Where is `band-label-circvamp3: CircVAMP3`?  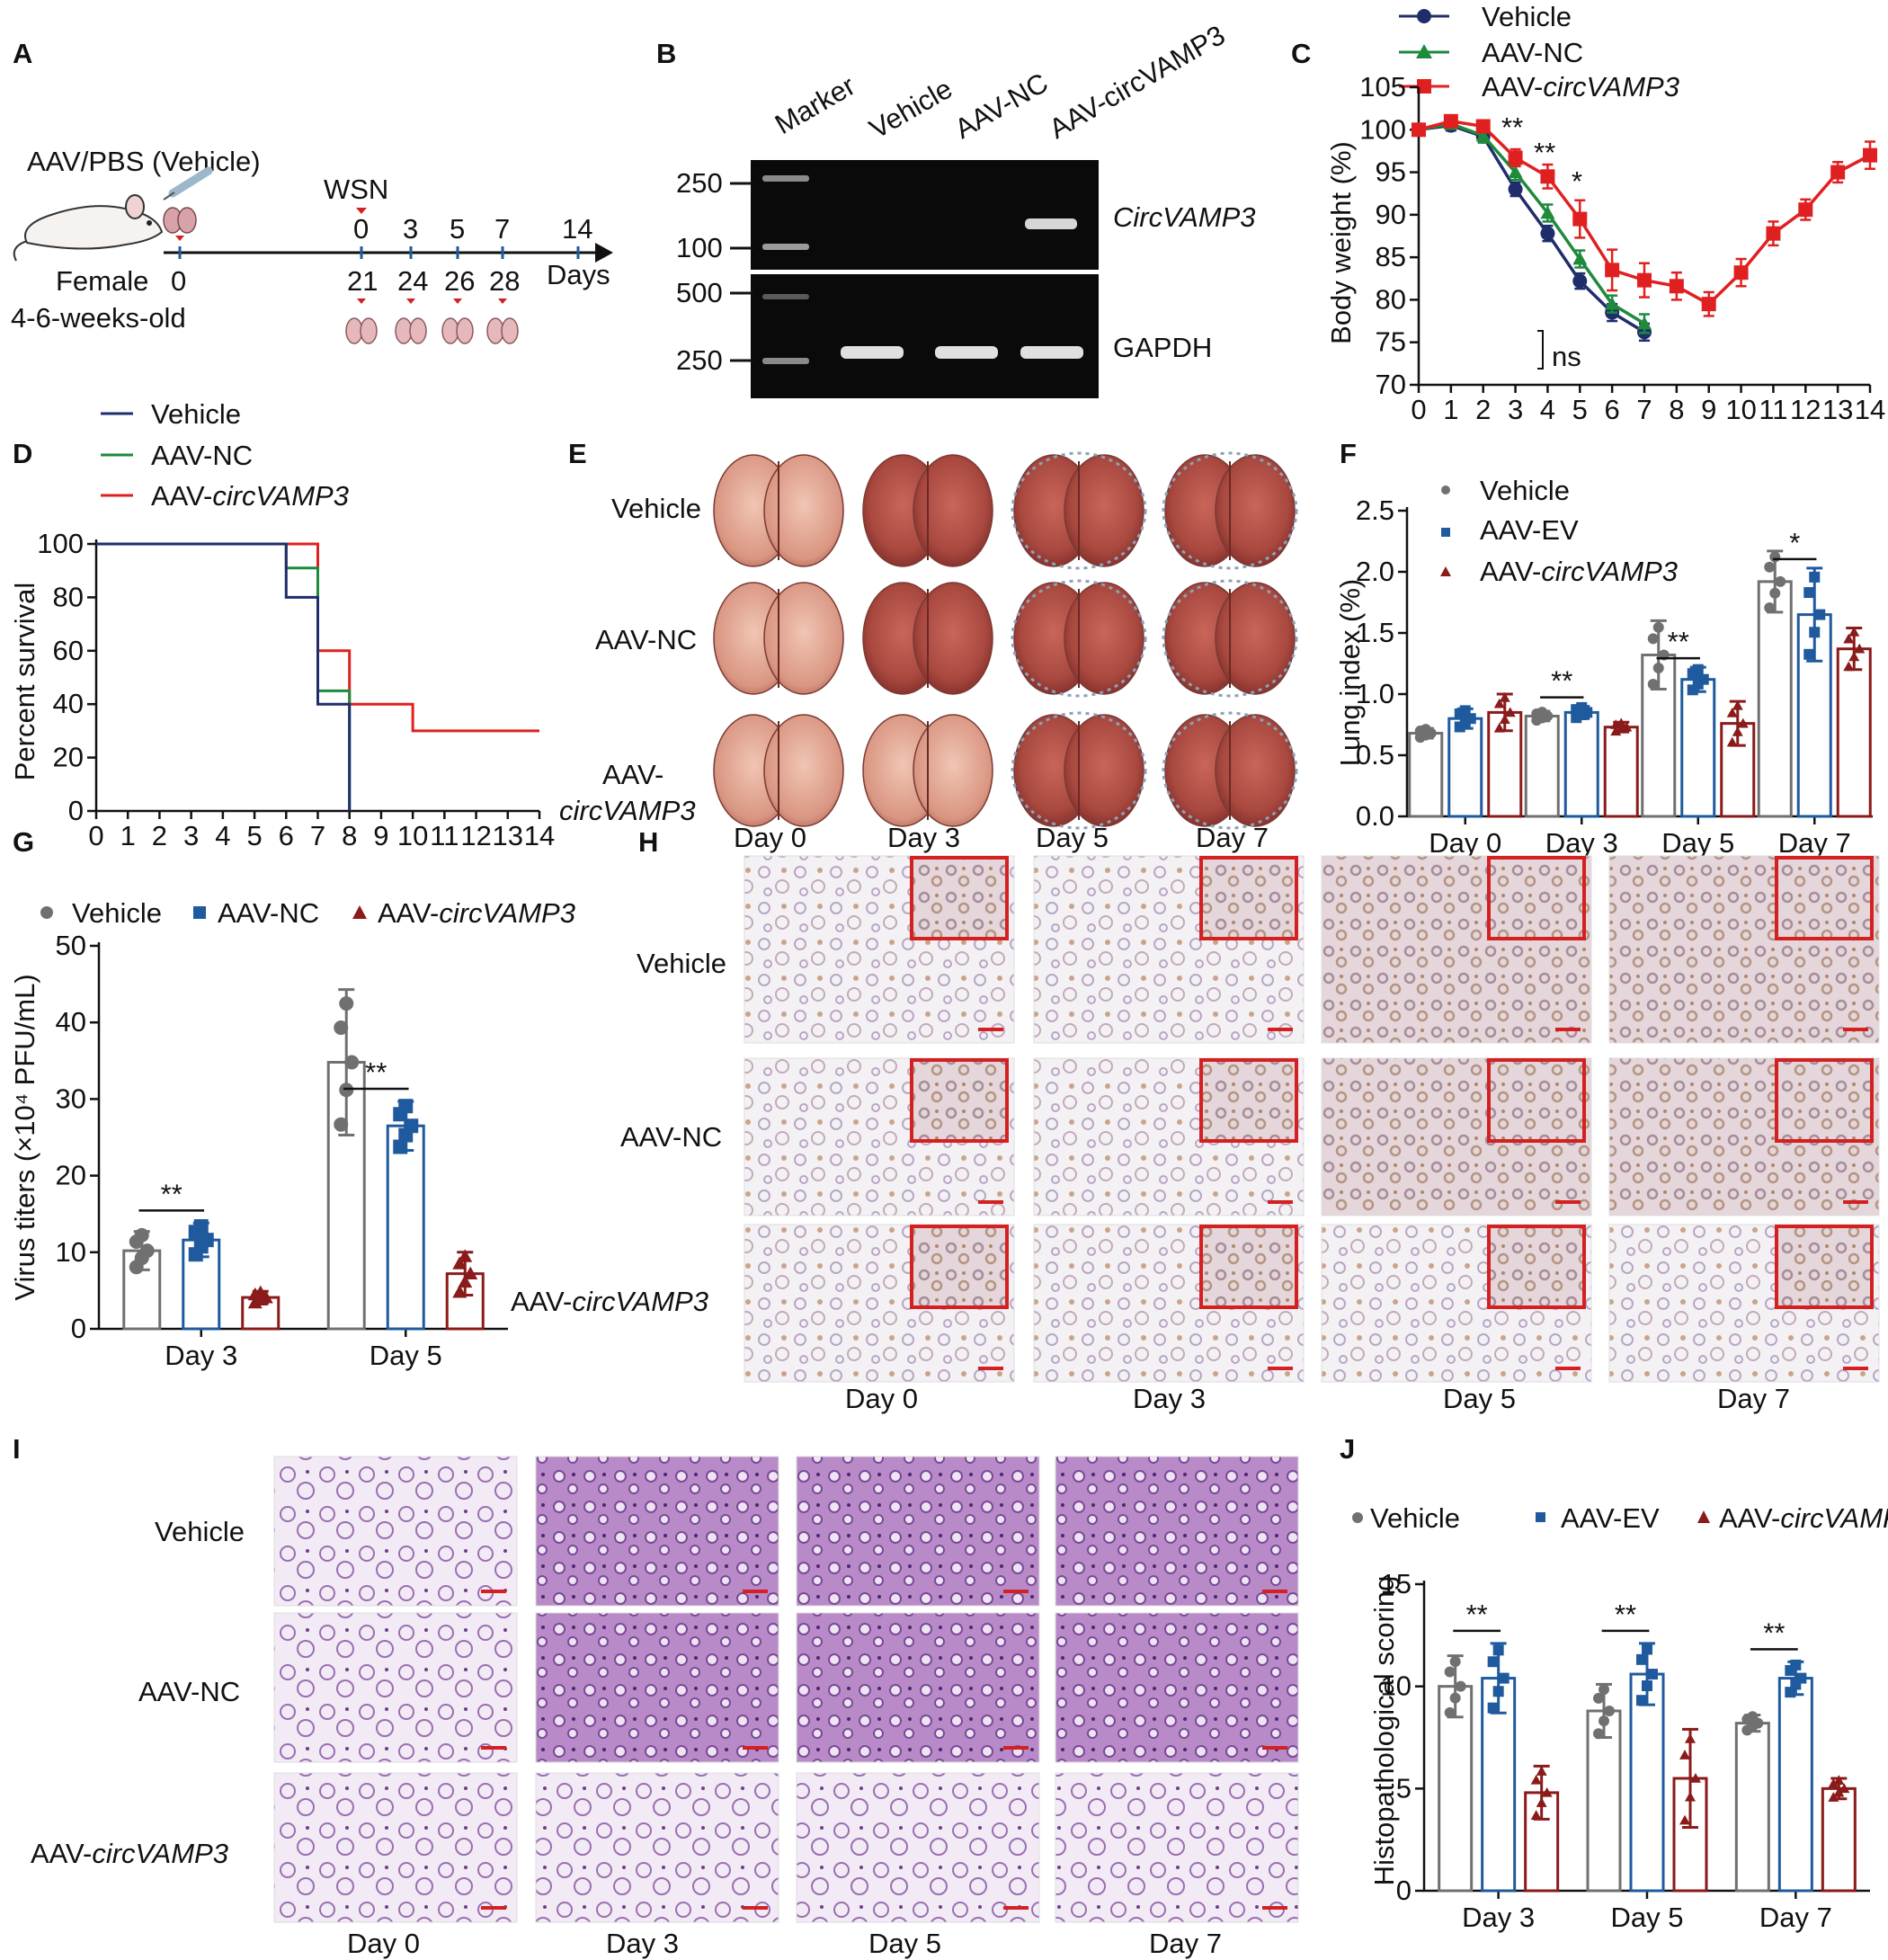
band-label-circvamp3: CircVAMP3 is located at coordinates (1184, 217).